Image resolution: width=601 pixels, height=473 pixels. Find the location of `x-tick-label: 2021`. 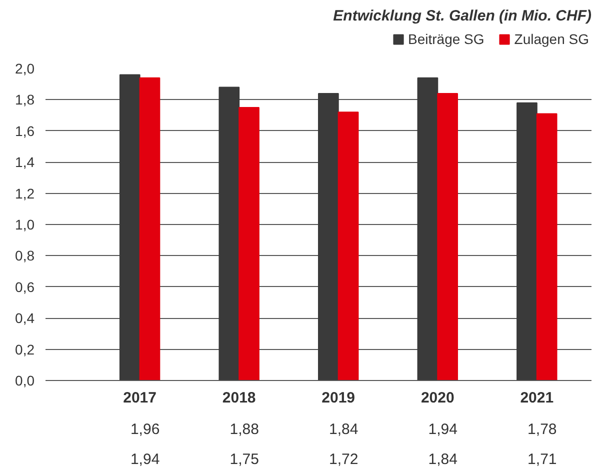

x-tick-label: 2021 is located at coordinates (537, 398).